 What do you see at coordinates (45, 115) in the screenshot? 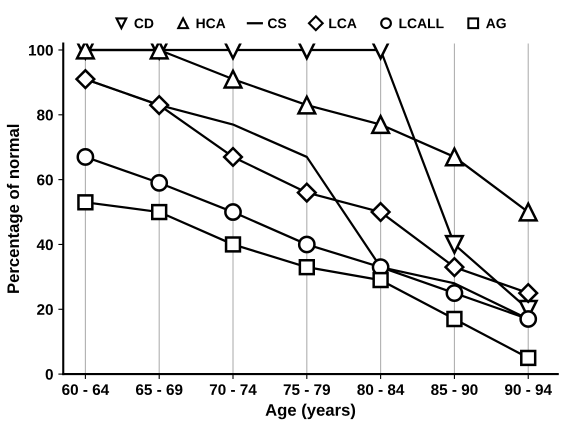
I see `y-tick-label: 80` at bounding box center [45, 115].